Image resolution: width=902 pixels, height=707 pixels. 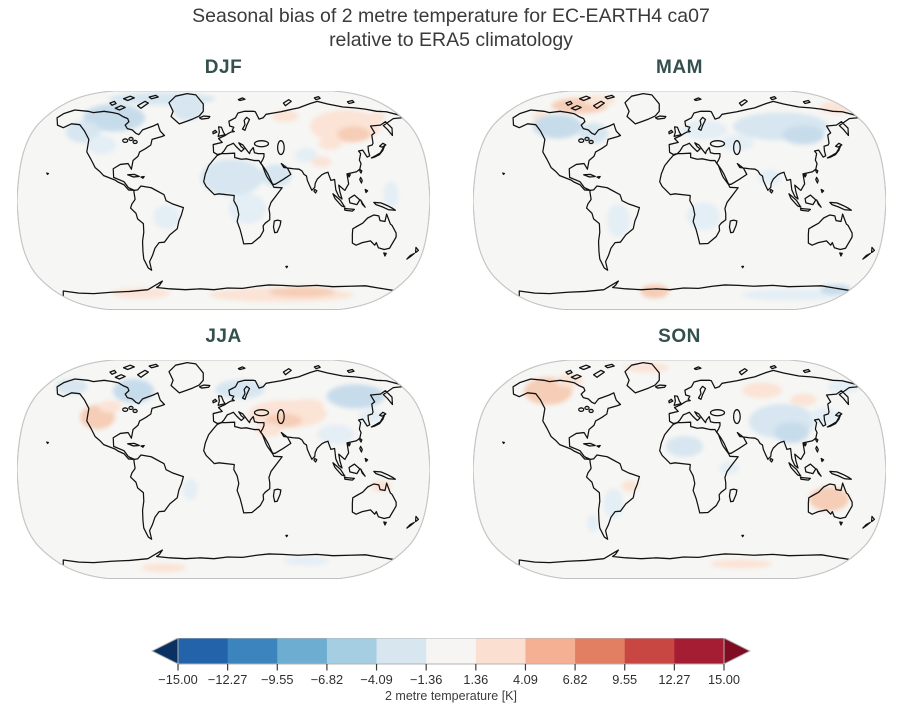 I want to click on colorbar-tick-label: −4.09, so click(x=376, y=679).